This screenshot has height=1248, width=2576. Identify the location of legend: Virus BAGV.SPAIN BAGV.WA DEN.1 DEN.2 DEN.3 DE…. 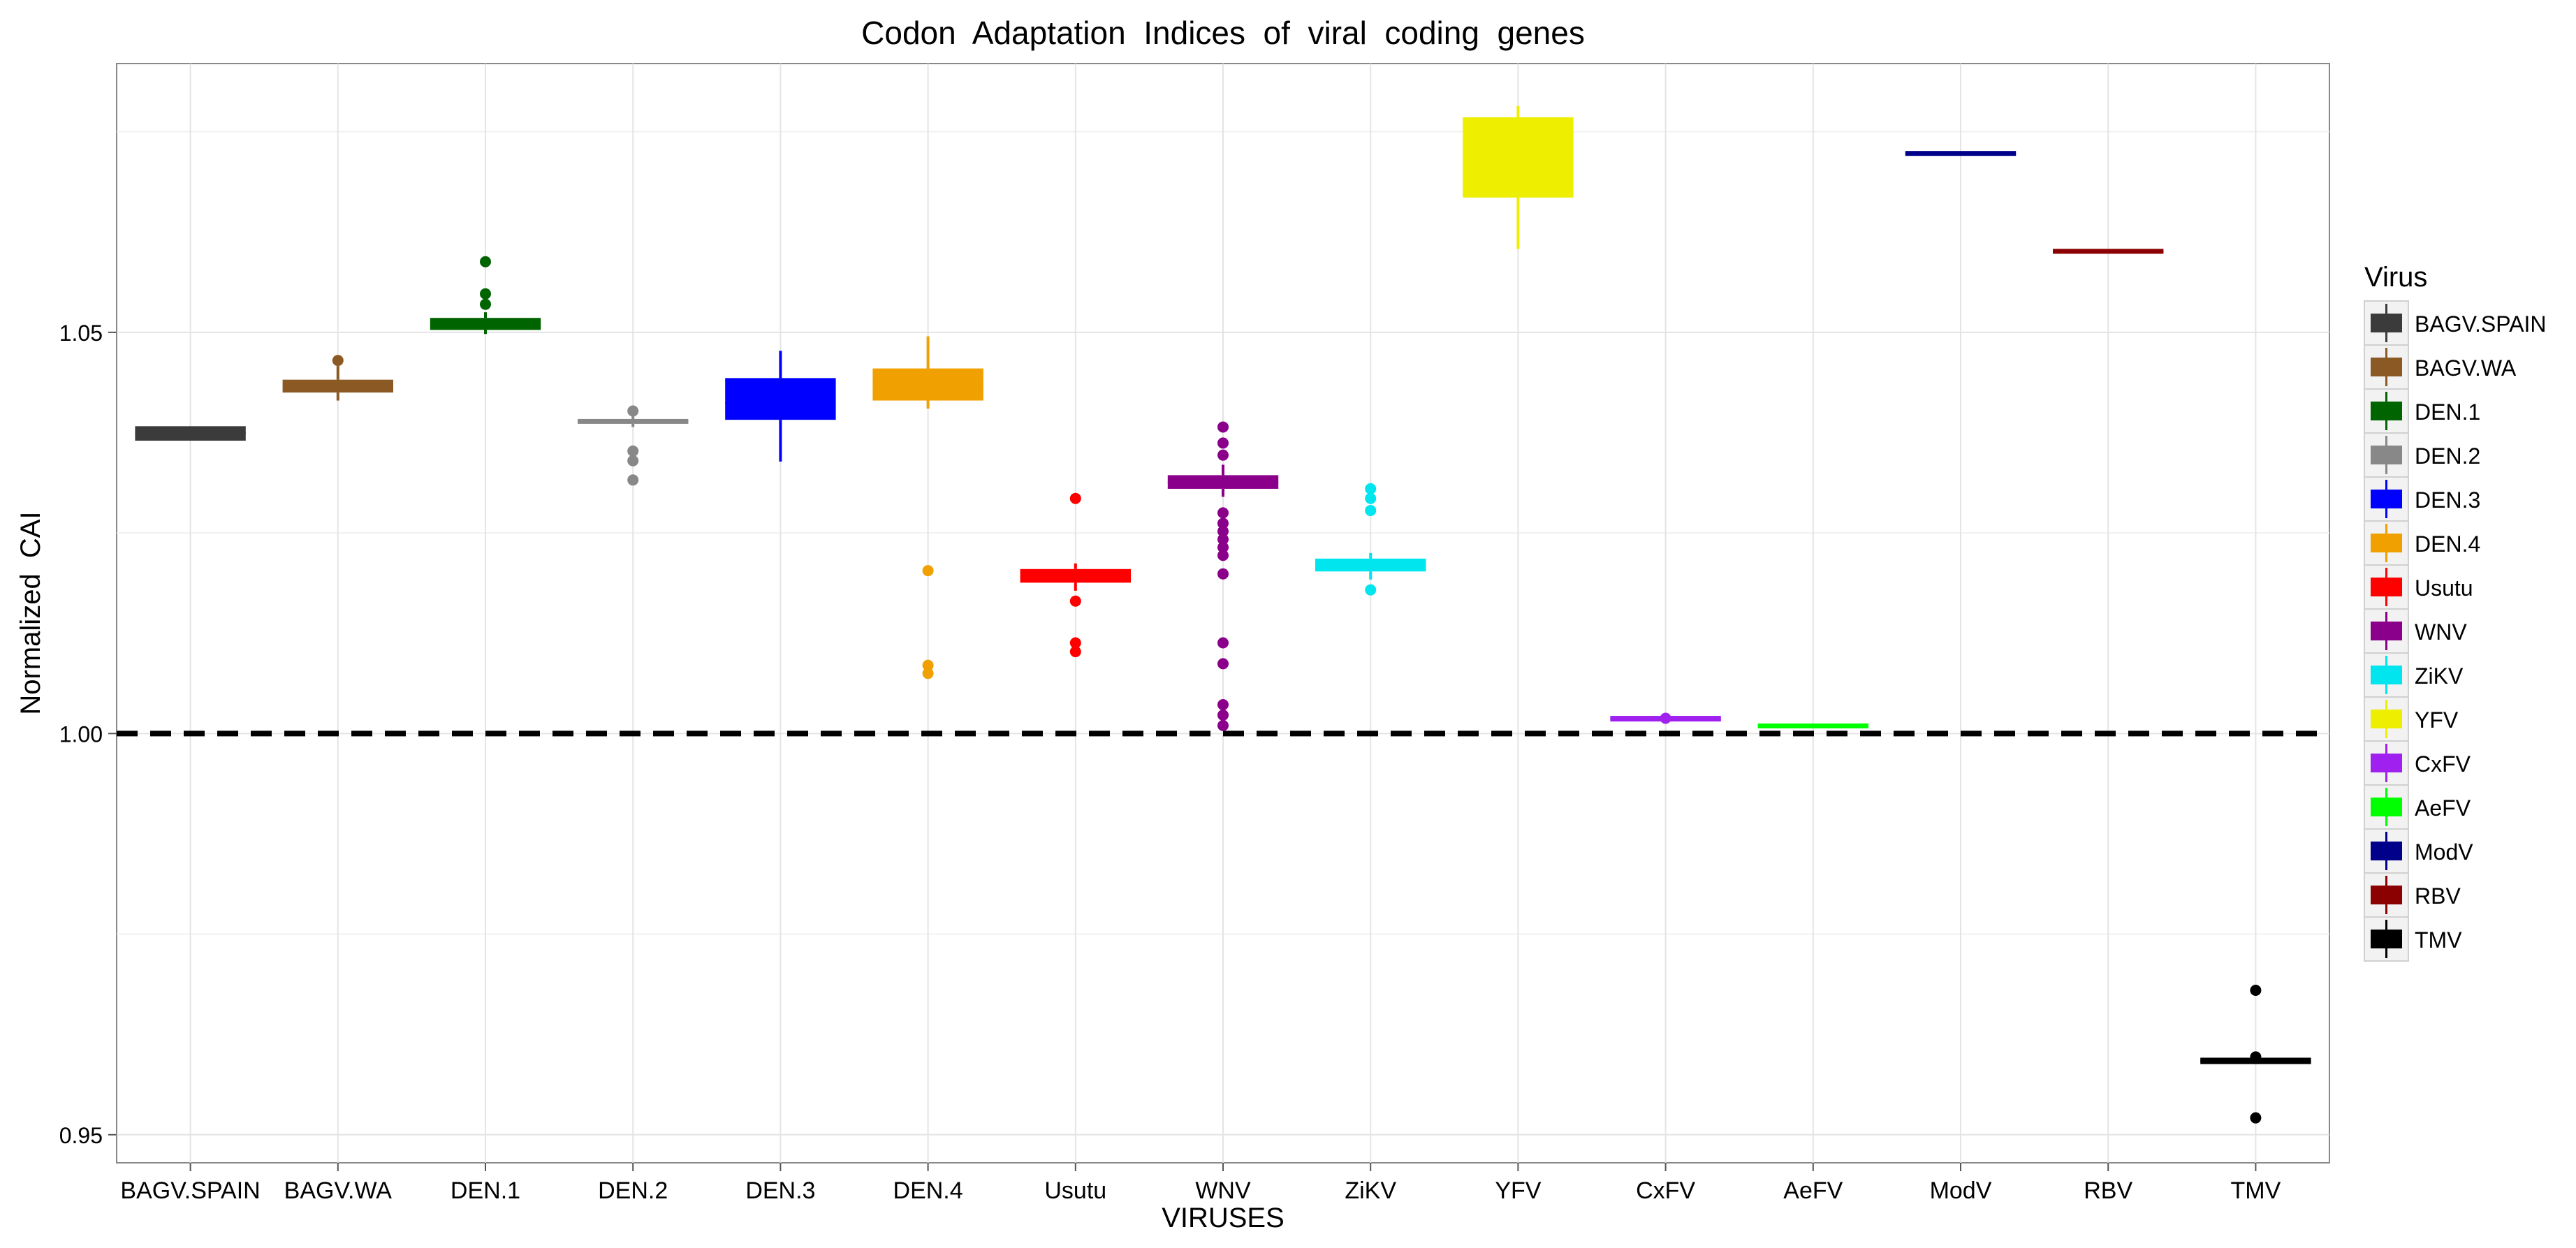
(2455, 612).